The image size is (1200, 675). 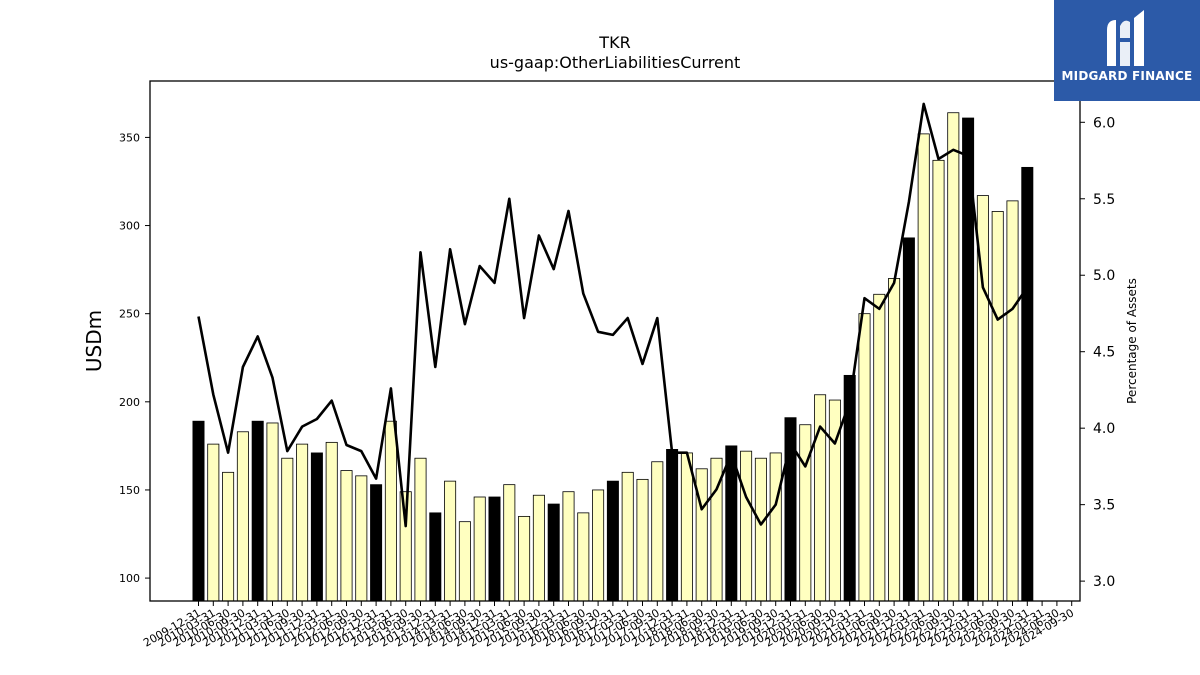 I want to click on y-axis-label: USDm, so click(x=94, y=341).